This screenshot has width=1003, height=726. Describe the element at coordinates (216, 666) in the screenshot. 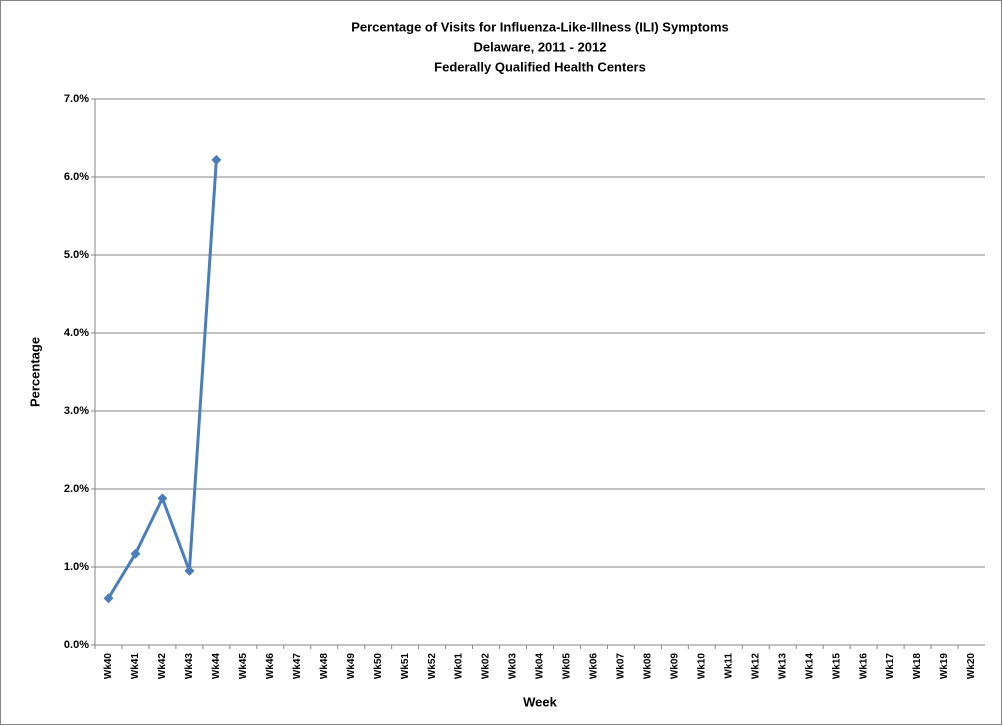

I see `x-tick-label: Wk44` at that location.